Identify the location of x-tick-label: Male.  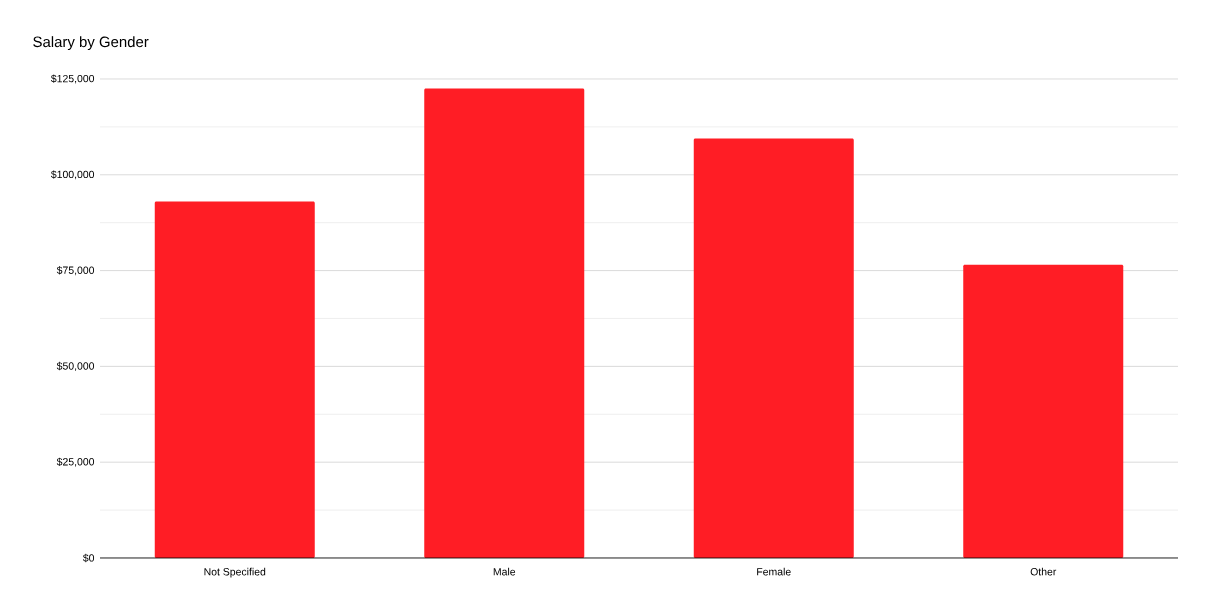
(504, 571).